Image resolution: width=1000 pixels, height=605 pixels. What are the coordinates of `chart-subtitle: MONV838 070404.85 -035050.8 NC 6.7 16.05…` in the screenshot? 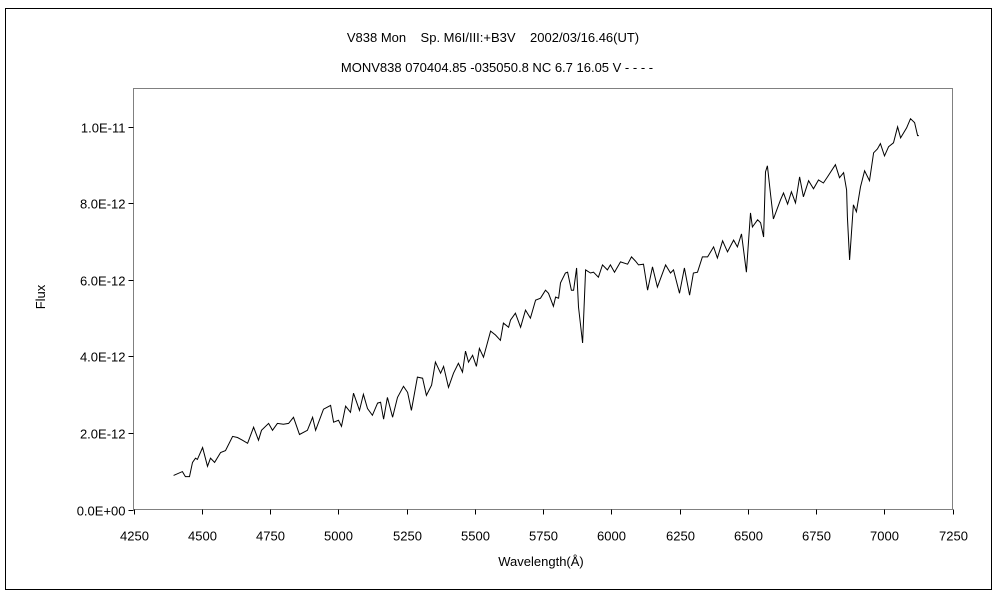 It's located at (497, 67).